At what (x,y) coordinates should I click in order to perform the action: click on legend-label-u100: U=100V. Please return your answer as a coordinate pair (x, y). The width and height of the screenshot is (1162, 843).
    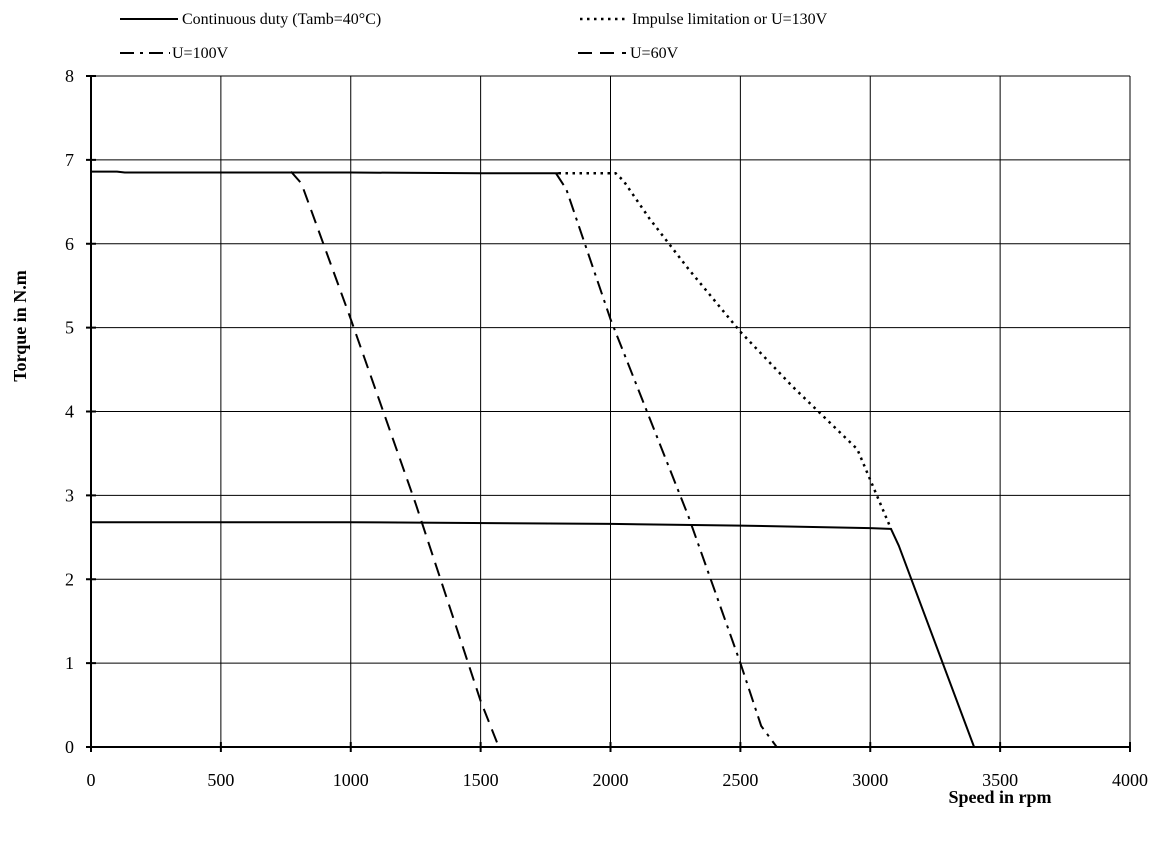
    Looking at the image, I should click on (200, 53).